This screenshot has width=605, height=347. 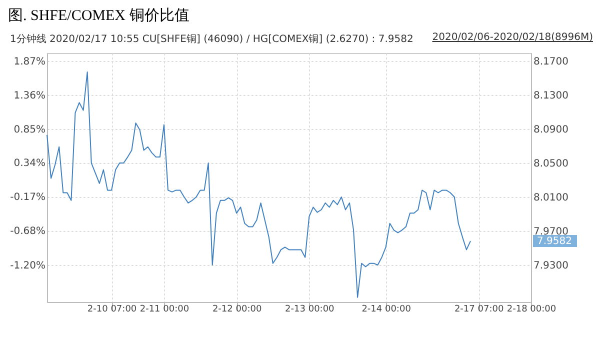 I want to click on y2-tick-label: 7.9300, so click(x=551, y=266).